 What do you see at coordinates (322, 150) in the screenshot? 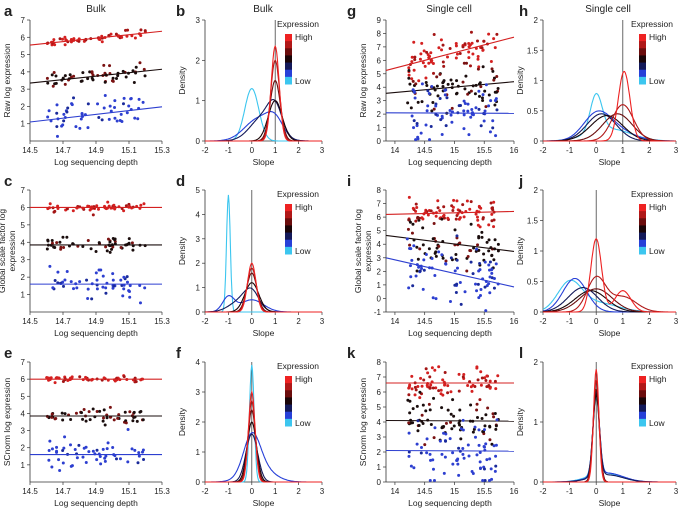
I see `x-tick-label: 3` at bounding box center [322, 150].